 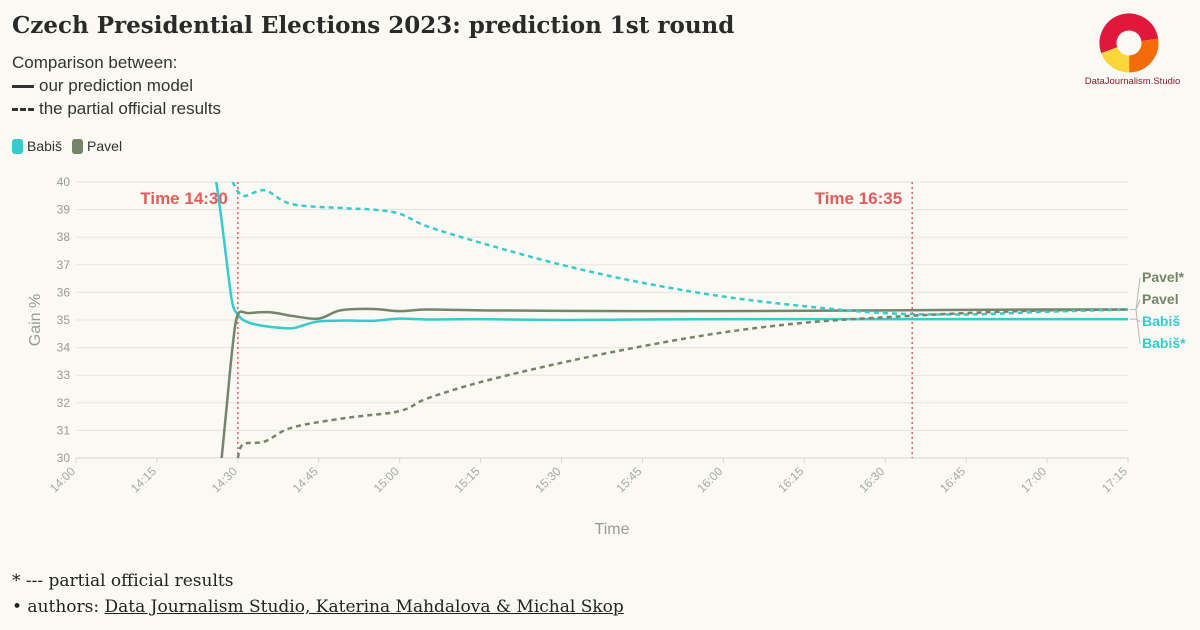 I want to click on dotted-line-icon, so click(x=23, y=110).